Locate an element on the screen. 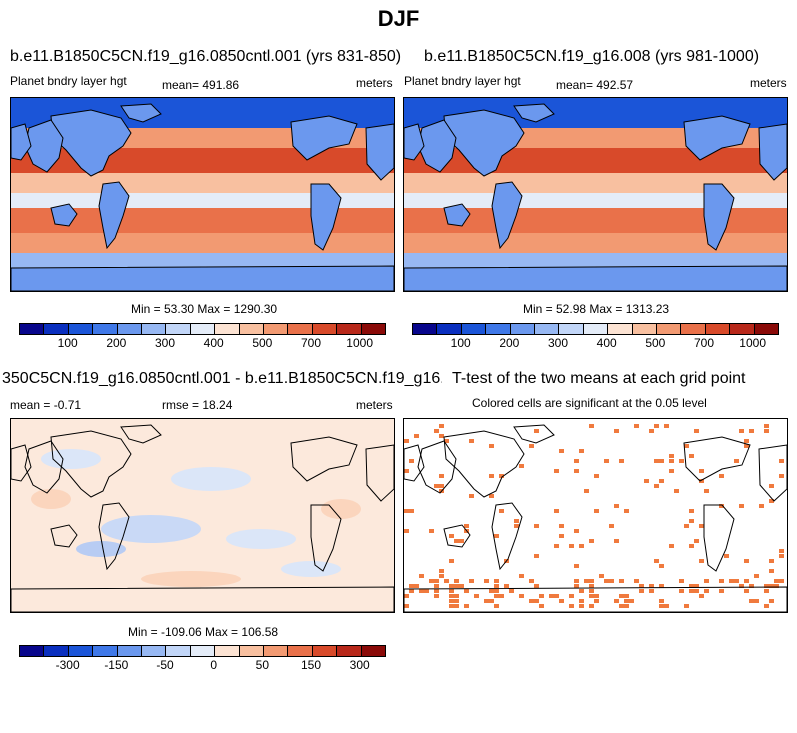  panel3-minmax: Min = -109.06 Max = 106.58 is located at coordinates (203, 632).